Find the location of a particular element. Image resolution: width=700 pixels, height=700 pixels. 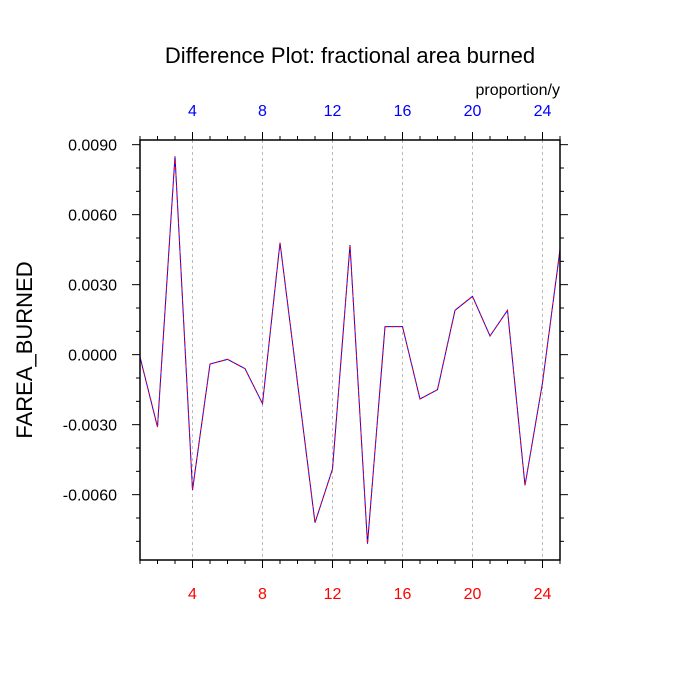

x-tick-label-bottom: 20 is located at coordinates (473, 594).